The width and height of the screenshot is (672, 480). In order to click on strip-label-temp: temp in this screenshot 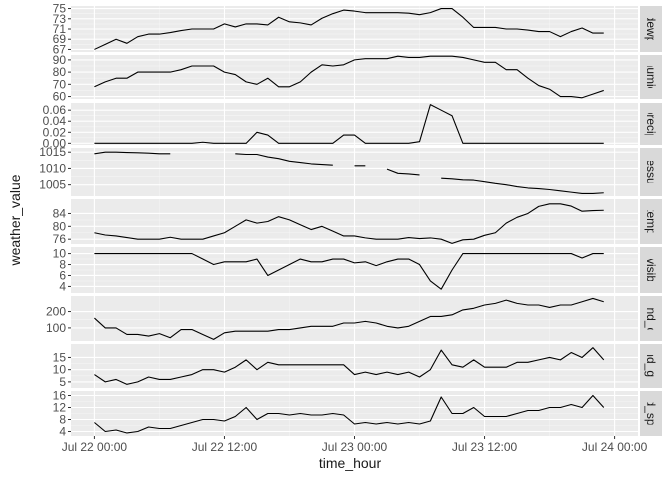, I will do `click(651, 221)`.